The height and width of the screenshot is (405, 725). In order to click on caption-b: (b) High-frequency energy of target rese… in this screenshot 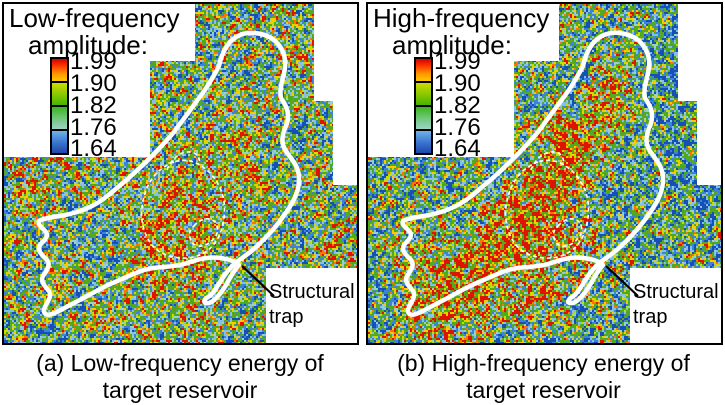, I will do `click(543, 377)`.